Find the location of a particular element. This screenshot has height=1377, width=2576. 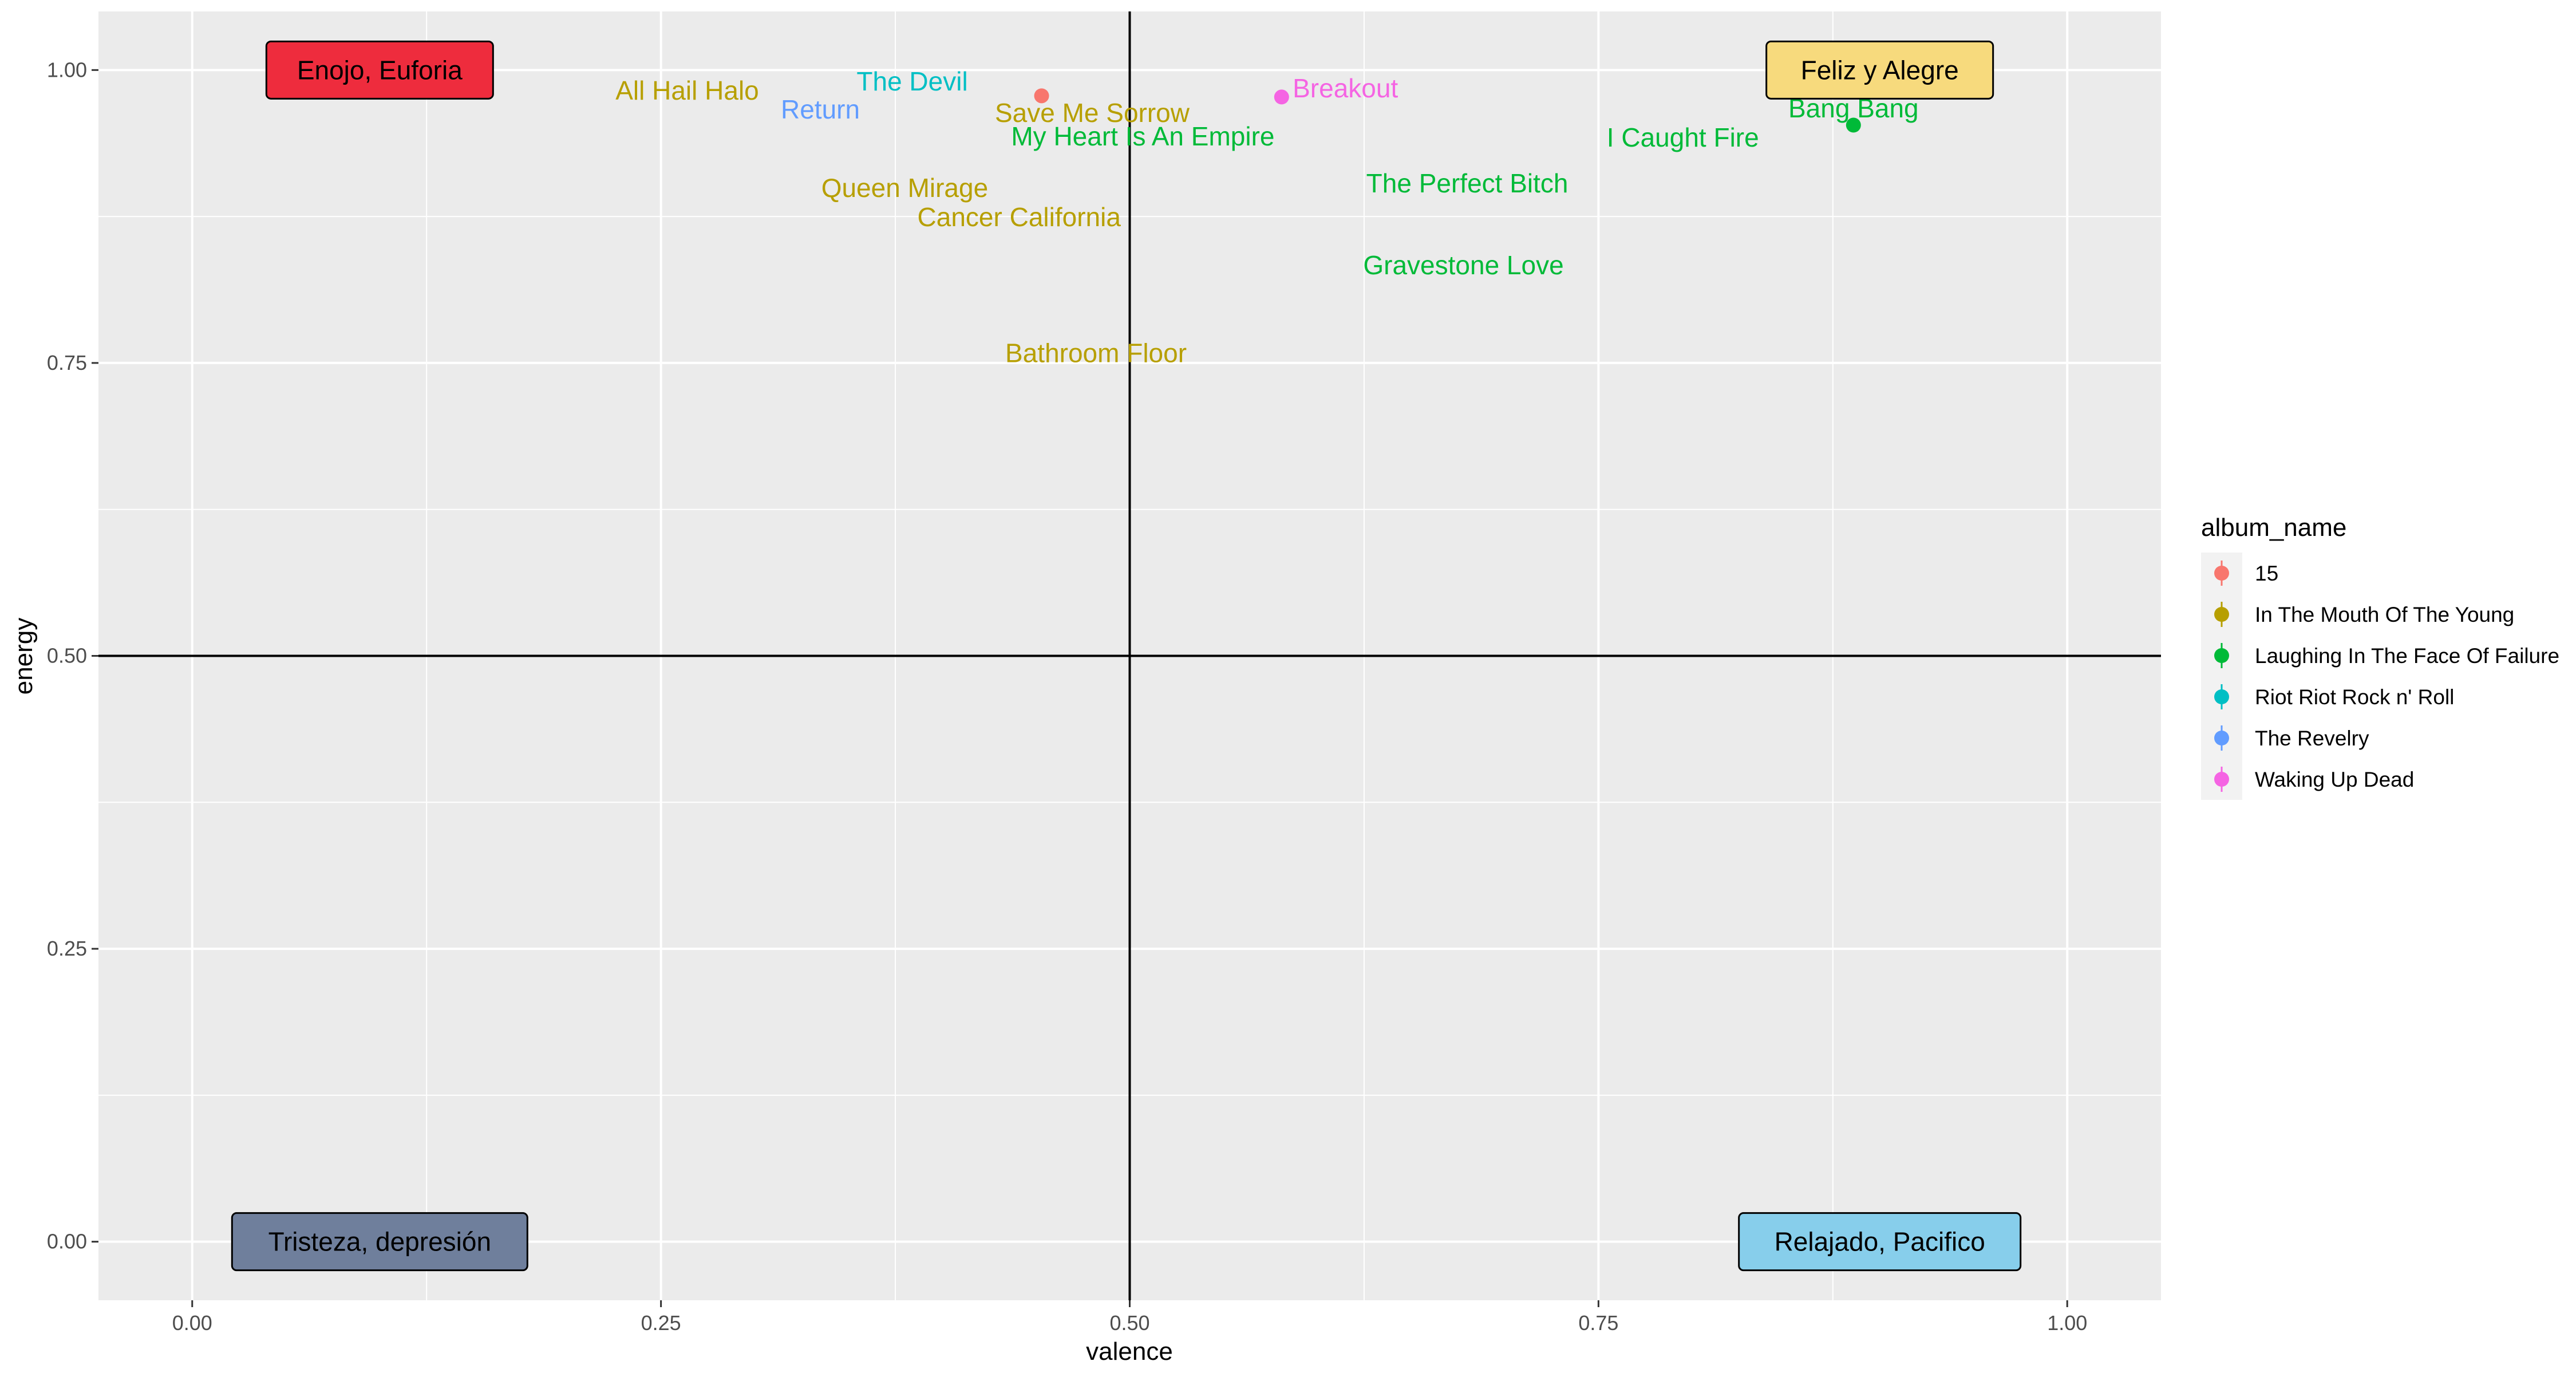

y-tick-label: 0.25 is located at coordinates (67, 948).